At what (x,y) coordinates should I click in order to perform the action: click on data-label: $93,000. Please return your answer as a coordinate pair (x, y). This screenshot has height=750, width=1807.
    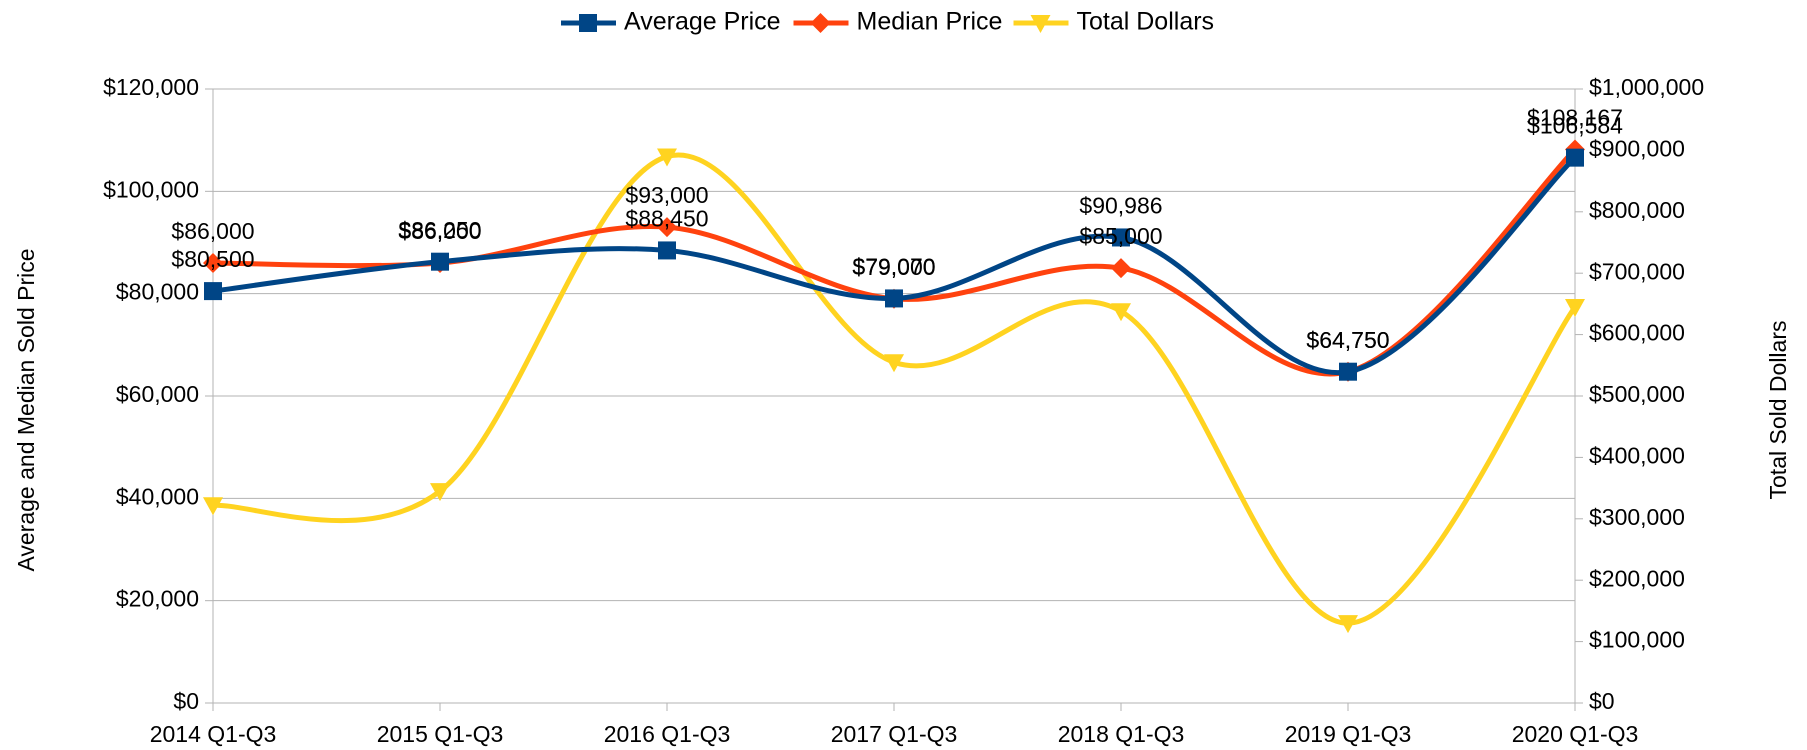
    Looking at the image, I should click on (666, 195).